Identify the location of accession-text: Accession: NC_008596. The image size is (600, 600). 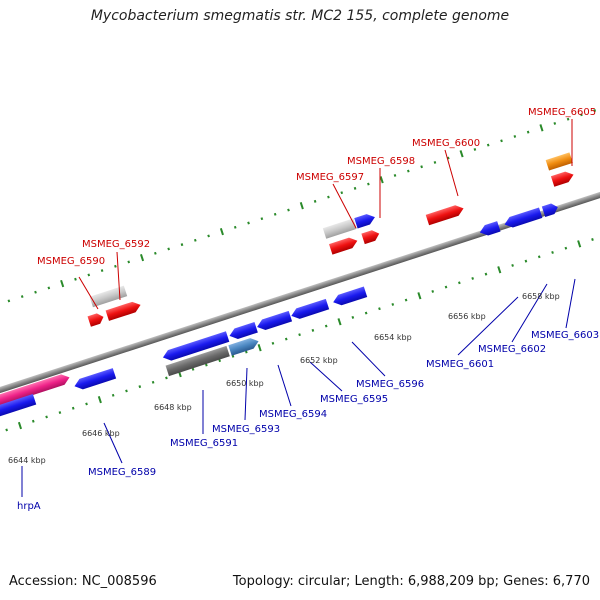
(83, 581).